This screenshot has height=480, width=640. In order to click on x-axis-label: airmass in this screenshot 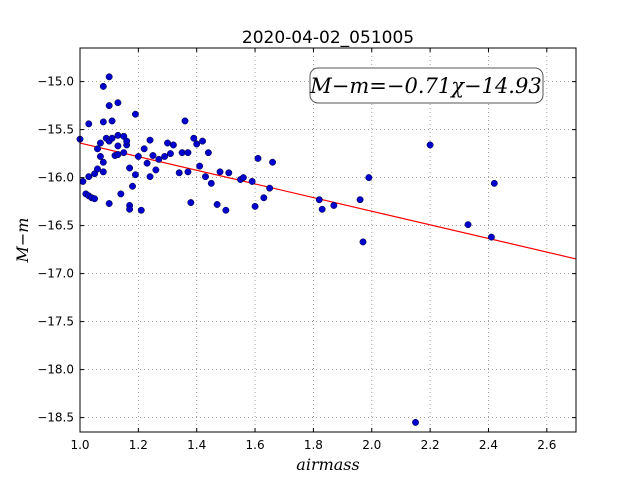, I will do `click(327, 464)`.